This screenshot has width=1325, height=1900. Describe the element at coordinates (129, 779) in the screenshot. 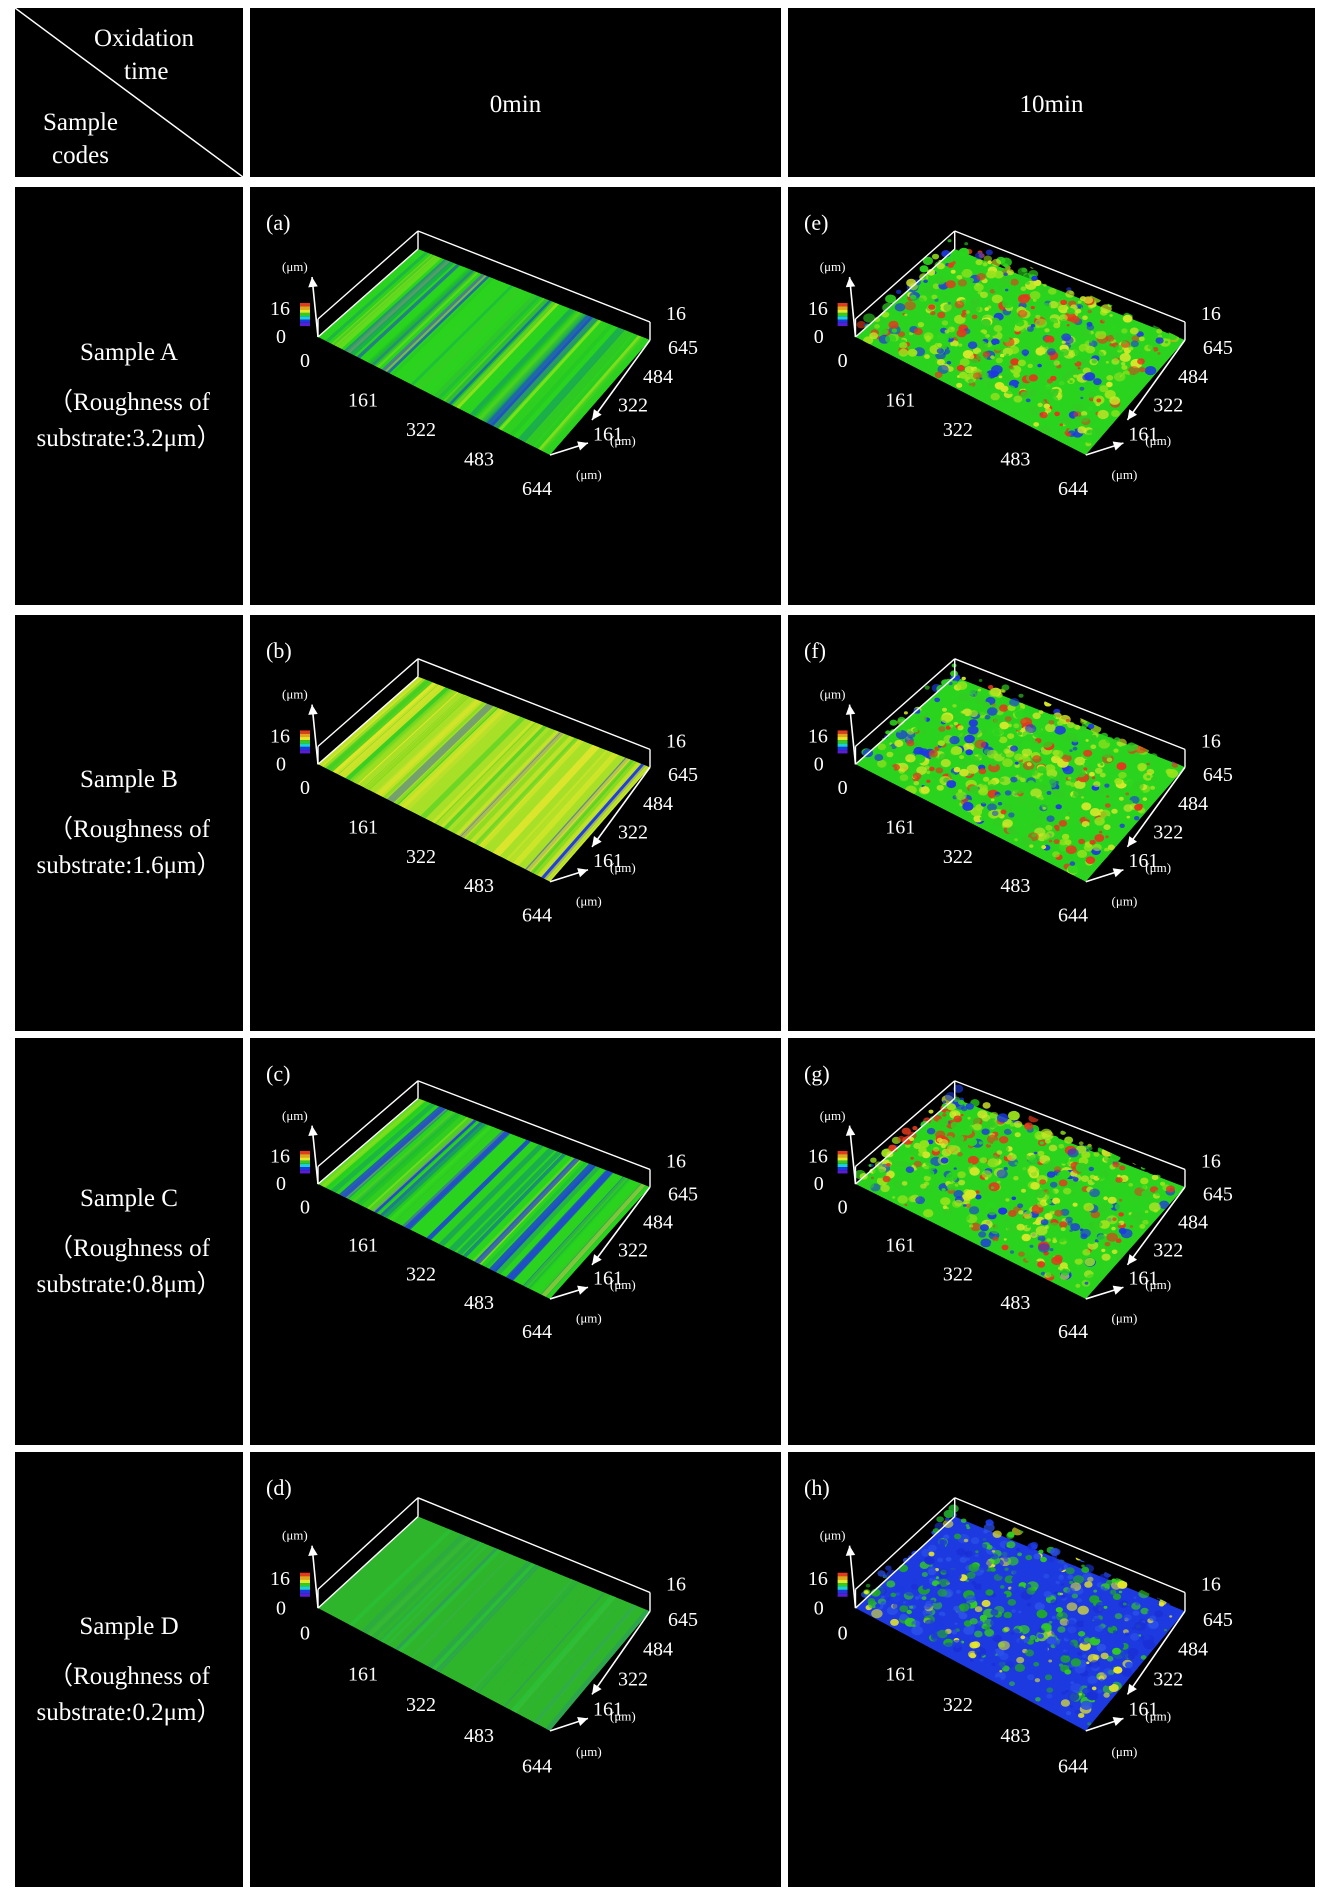

I see `sample-name: Sample B` at that location.